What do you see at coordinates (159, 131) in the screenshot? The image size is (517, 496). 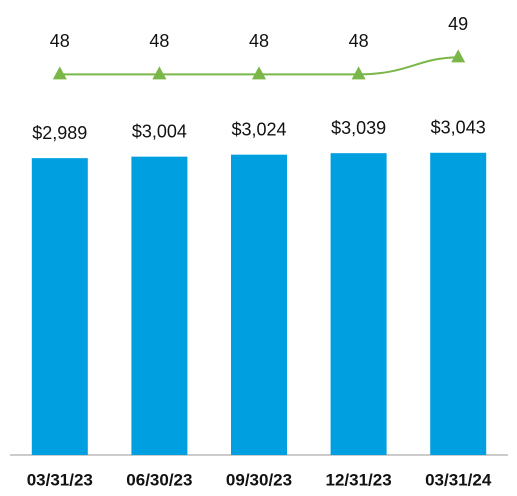 I see `bar-value-label: $3,004` at bounding box center [159, 131].